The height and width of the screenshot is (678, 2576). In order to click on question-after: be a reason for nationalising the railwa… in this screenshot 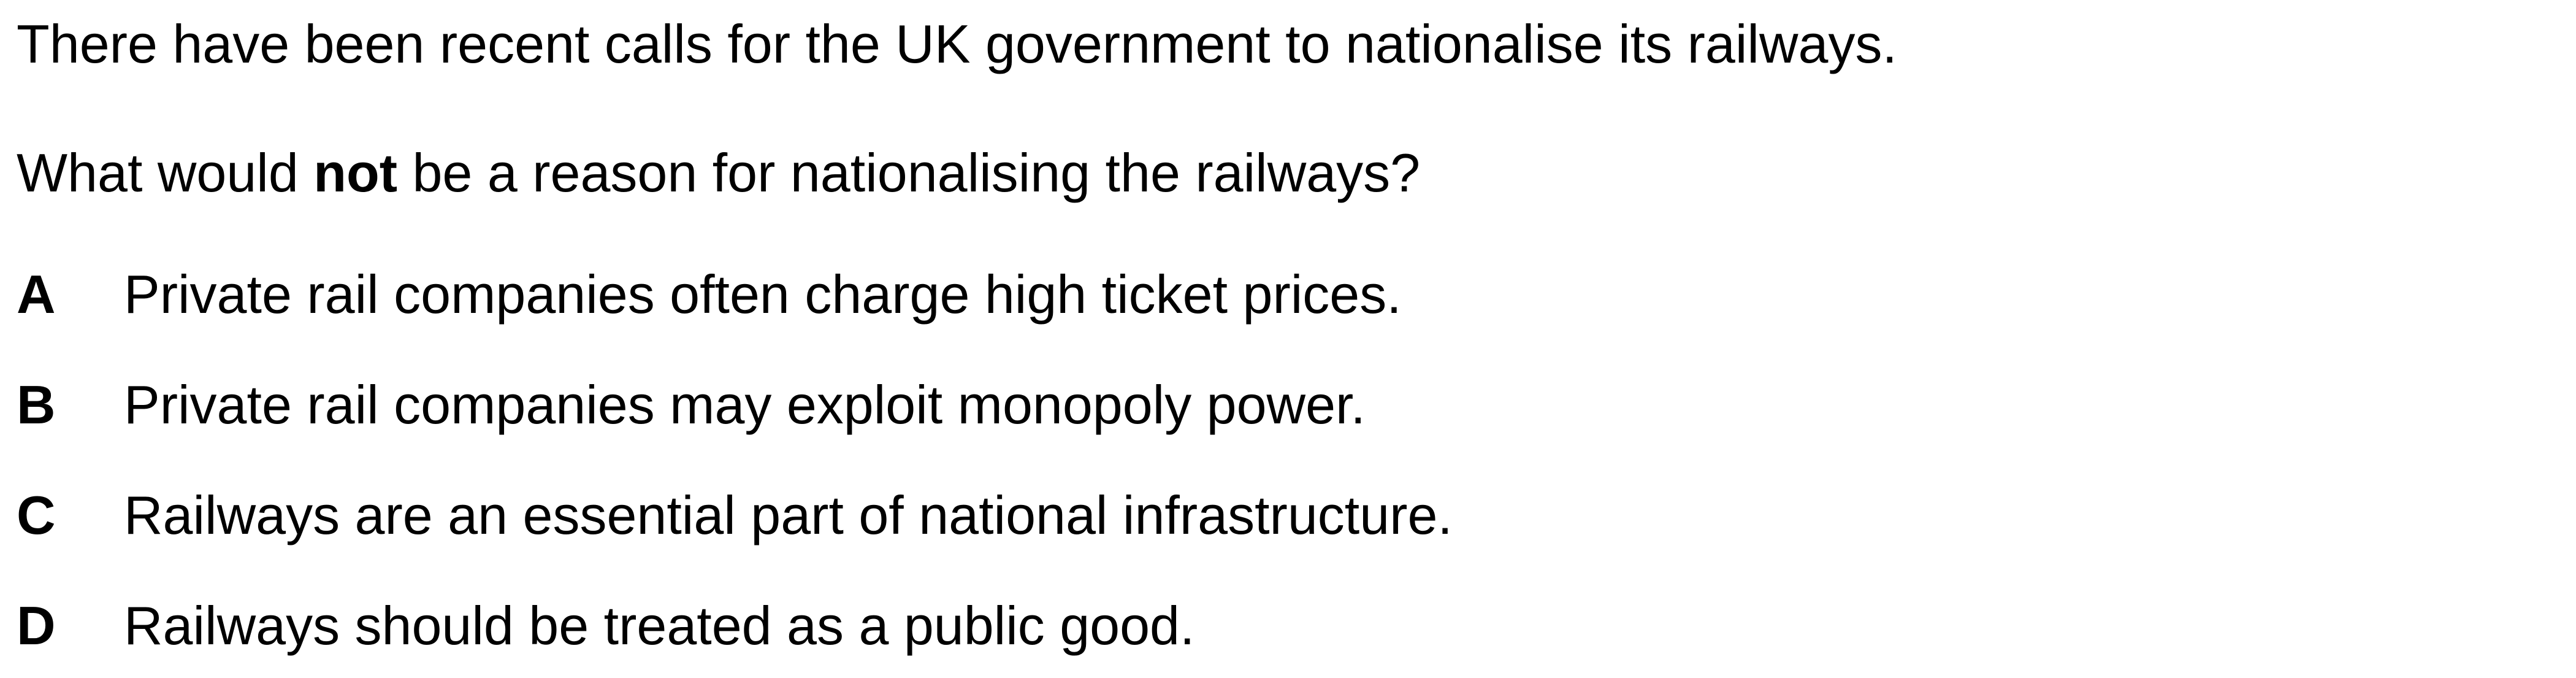, I will do `click(909, 173)`.